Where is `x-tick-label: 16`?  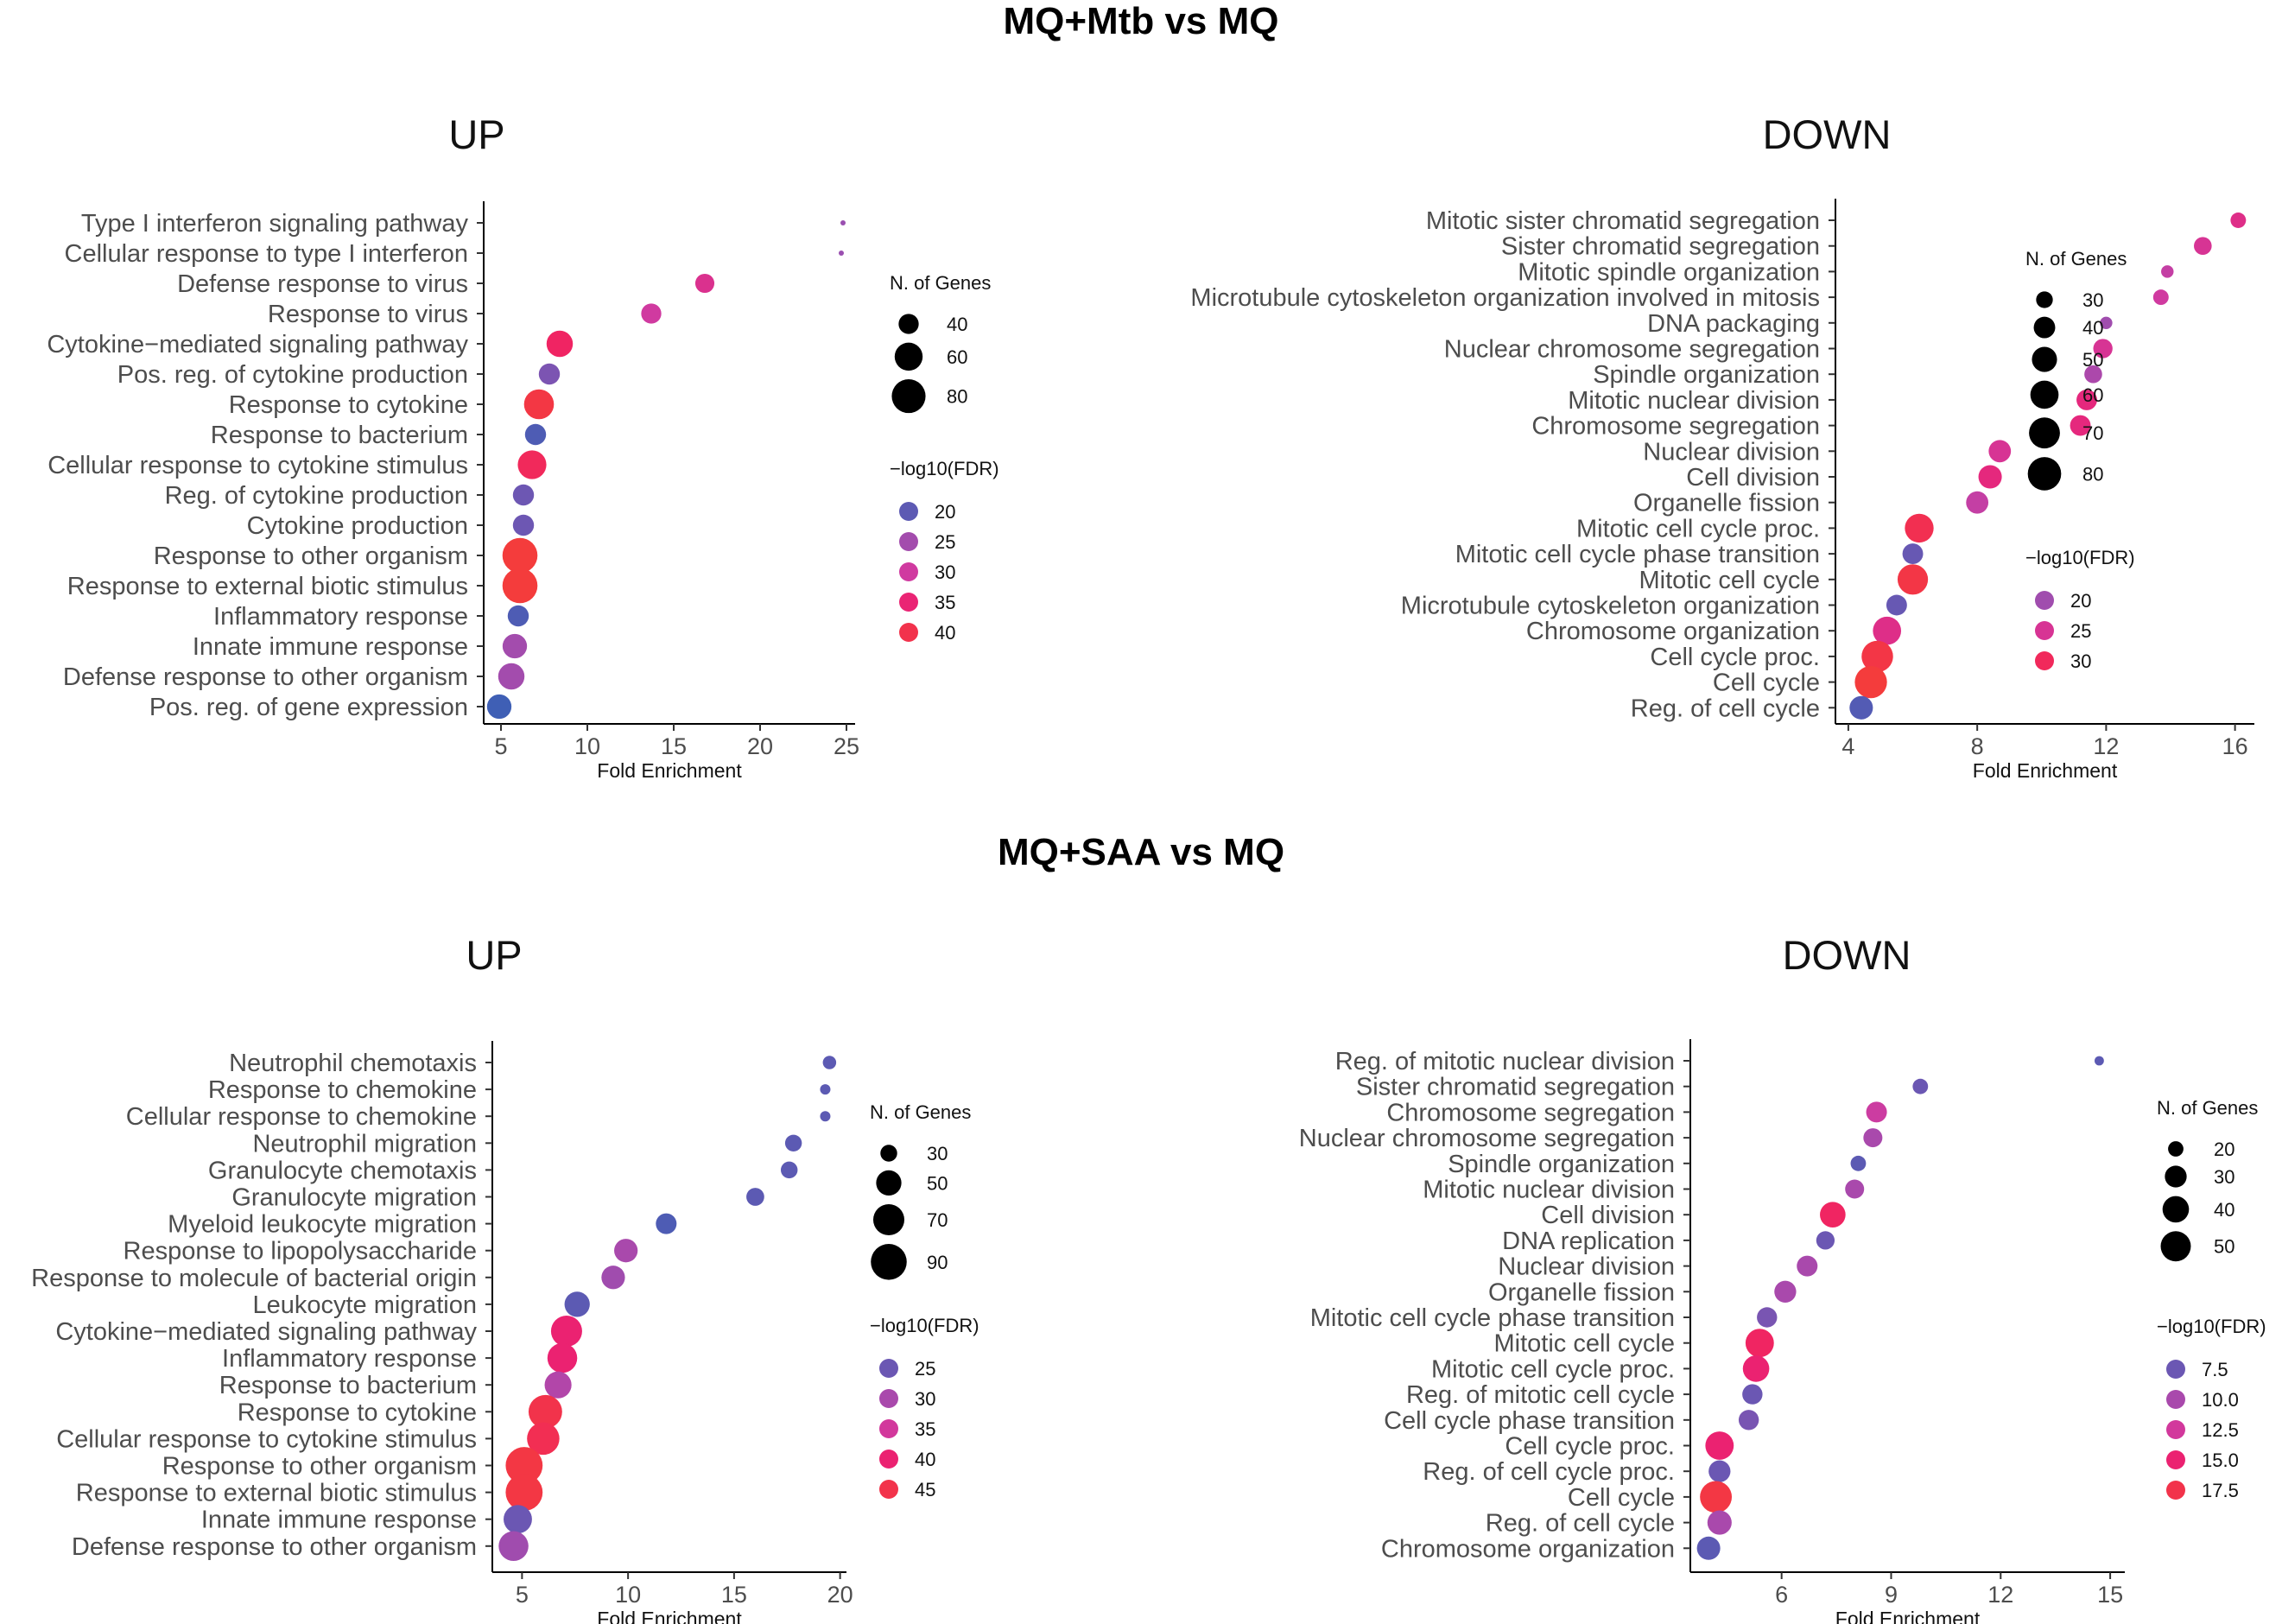
x-tick-label: 16 is located at coordinates (2235, 746).